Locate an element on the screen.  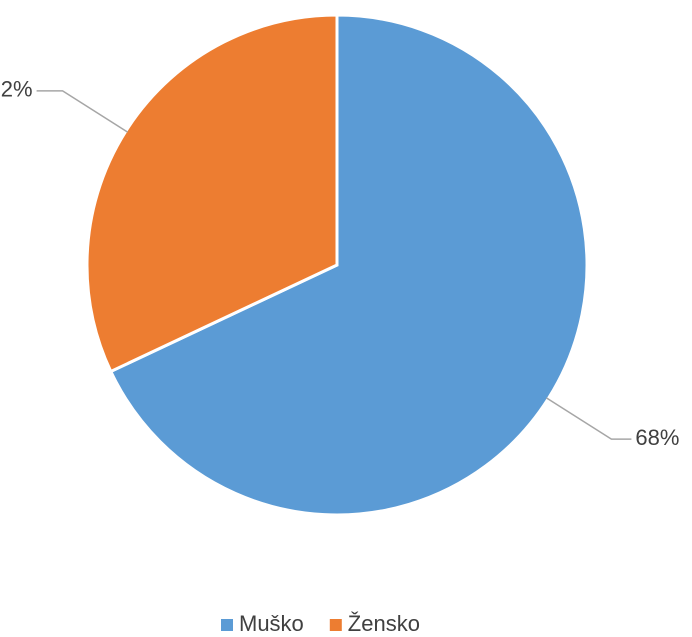
data-label: 68% is located at coordinates (657, 437).